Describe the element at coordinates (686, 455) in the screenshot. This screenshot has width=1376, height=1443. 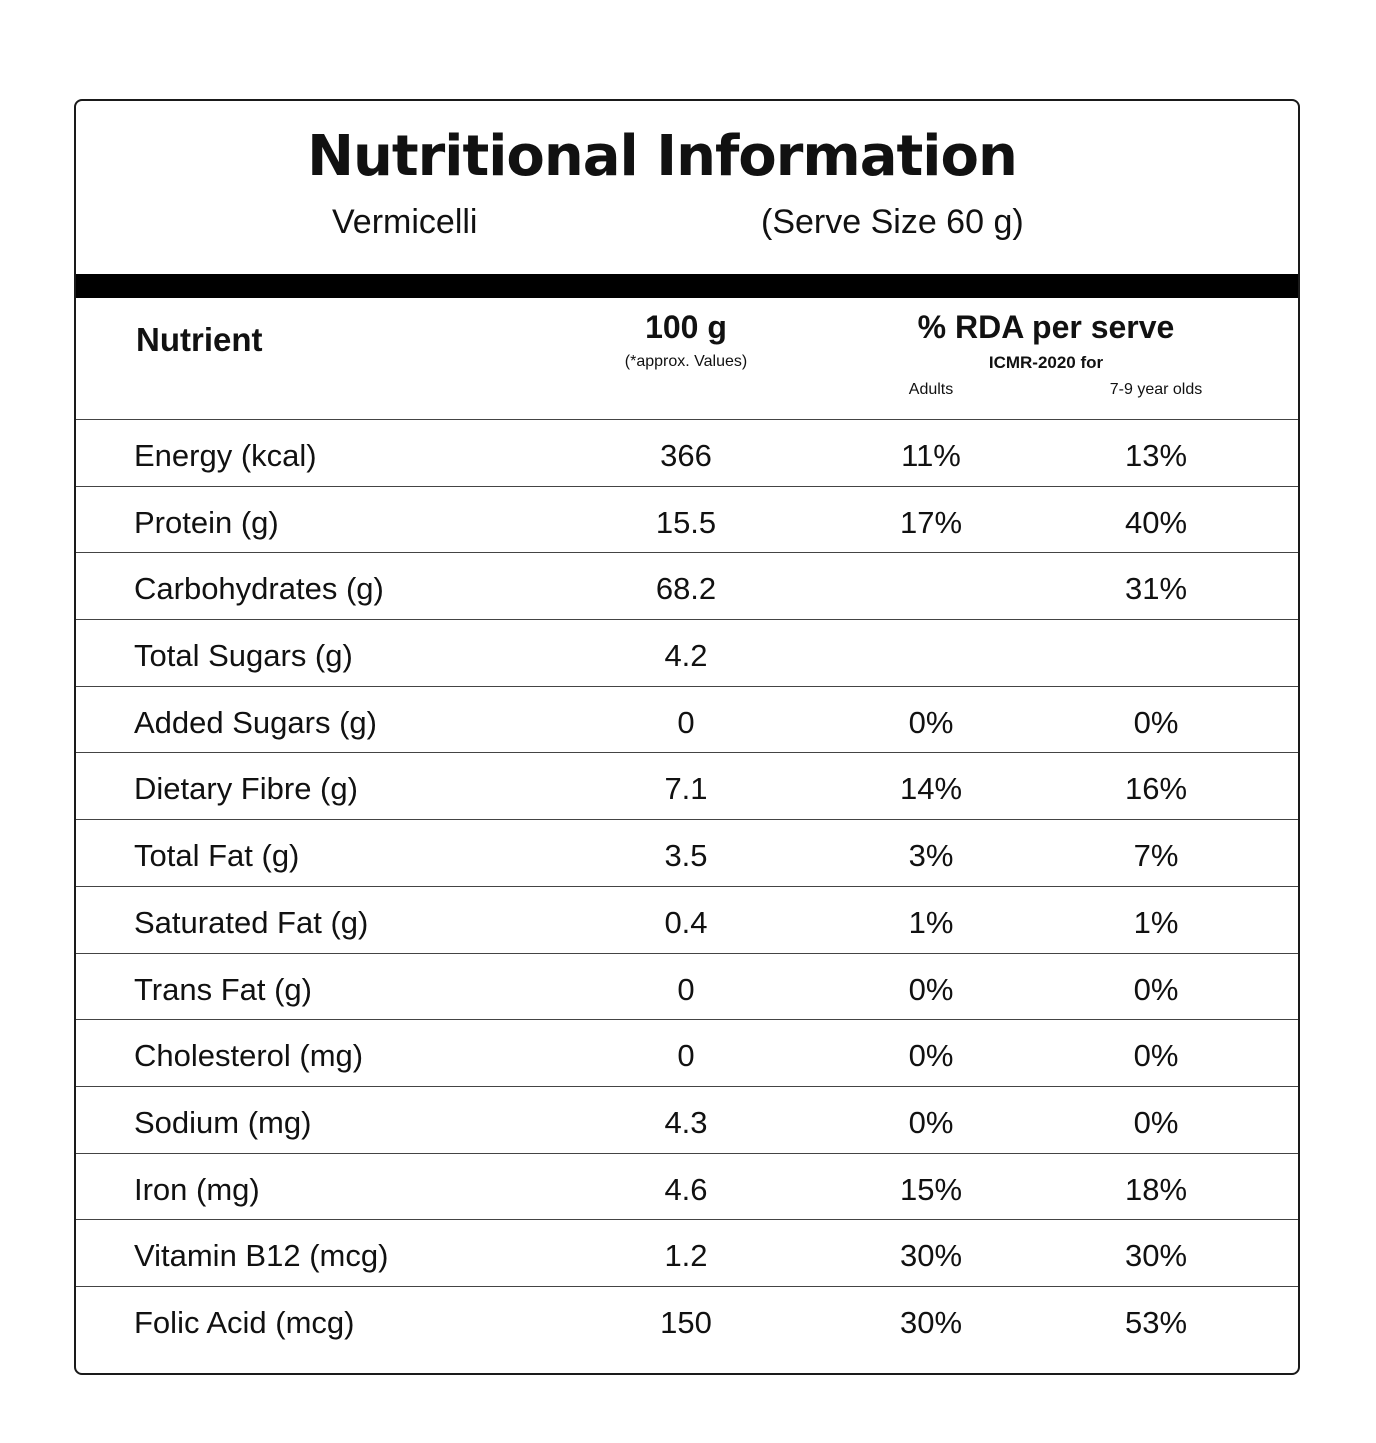
I see `nutrient-value: 366` at that location.